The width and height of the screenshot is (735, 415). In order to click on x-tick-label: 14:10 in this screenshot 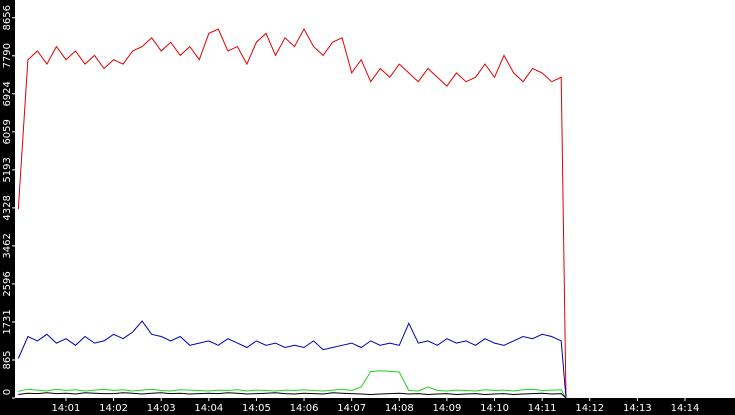, I will do `click(494, 408)`.